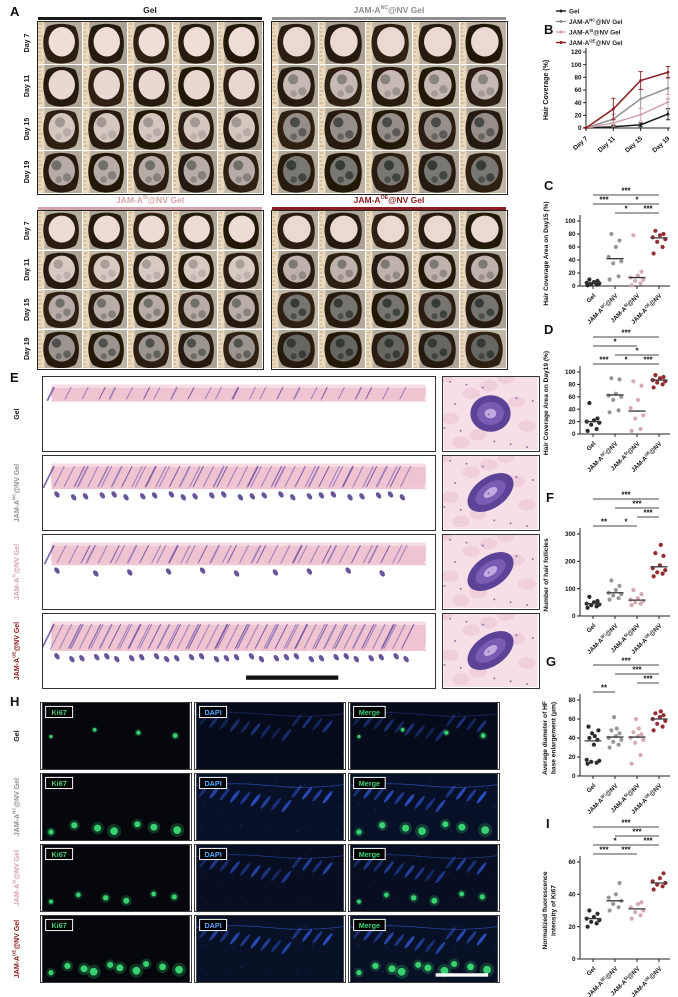 The image size is (678, 997). What do you see at coordinates (150, 200) in the screenshot?
I see `group-header-si: JAM-ASI@NV Gel` at bounding box center [150, 200].